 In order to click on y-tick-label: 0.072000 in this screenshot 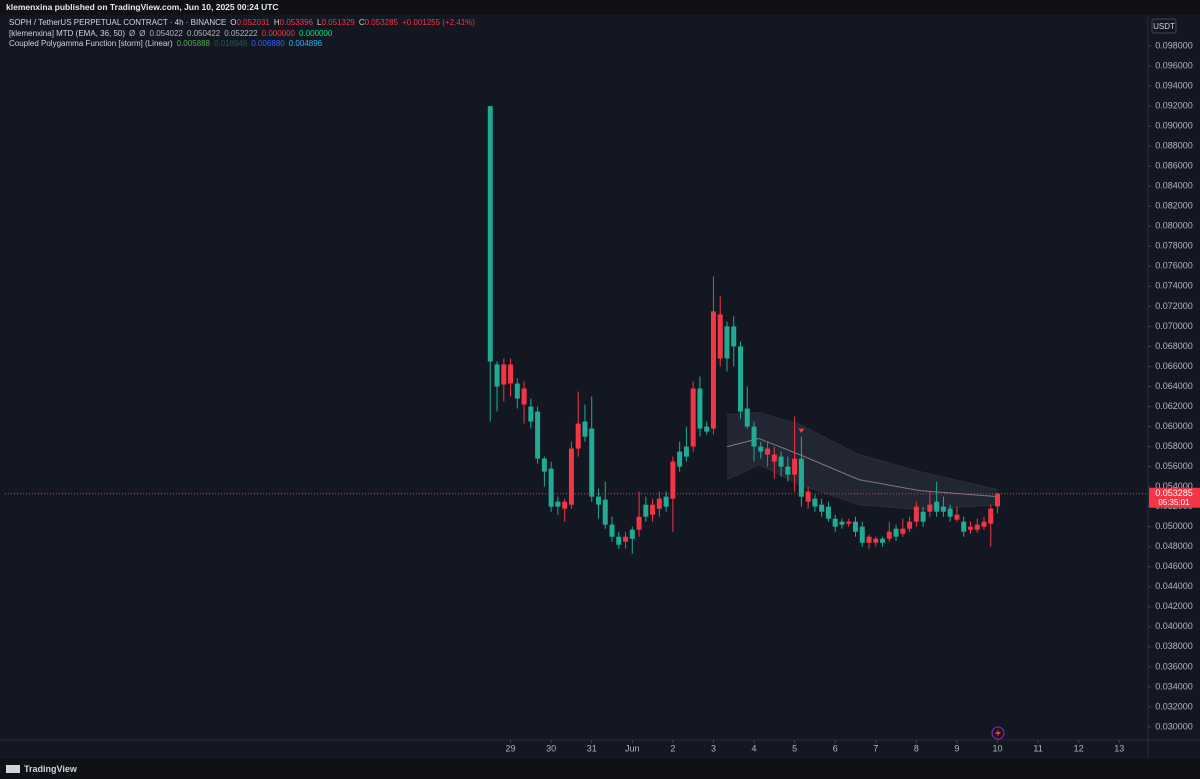, I will do `click(1174, 306)`.